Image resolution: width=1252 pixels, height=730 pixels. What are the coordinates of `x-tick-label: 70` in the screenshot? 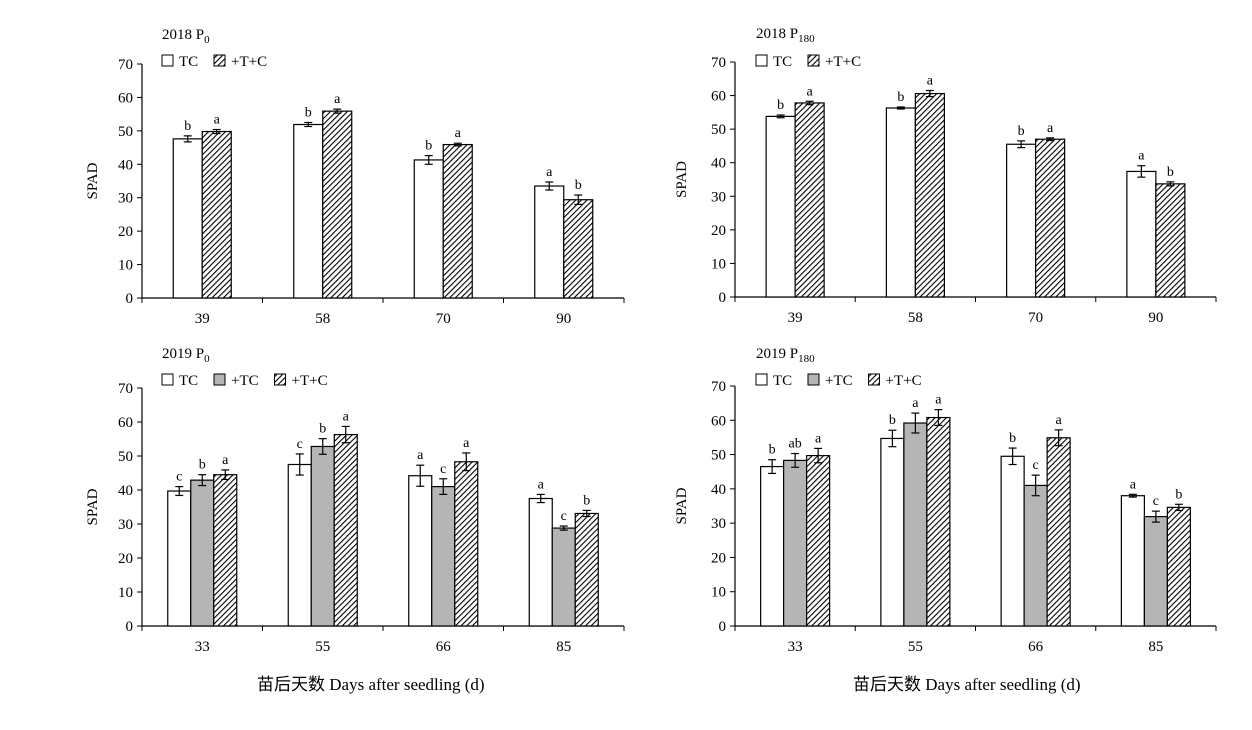 It's located at (1035, 318).